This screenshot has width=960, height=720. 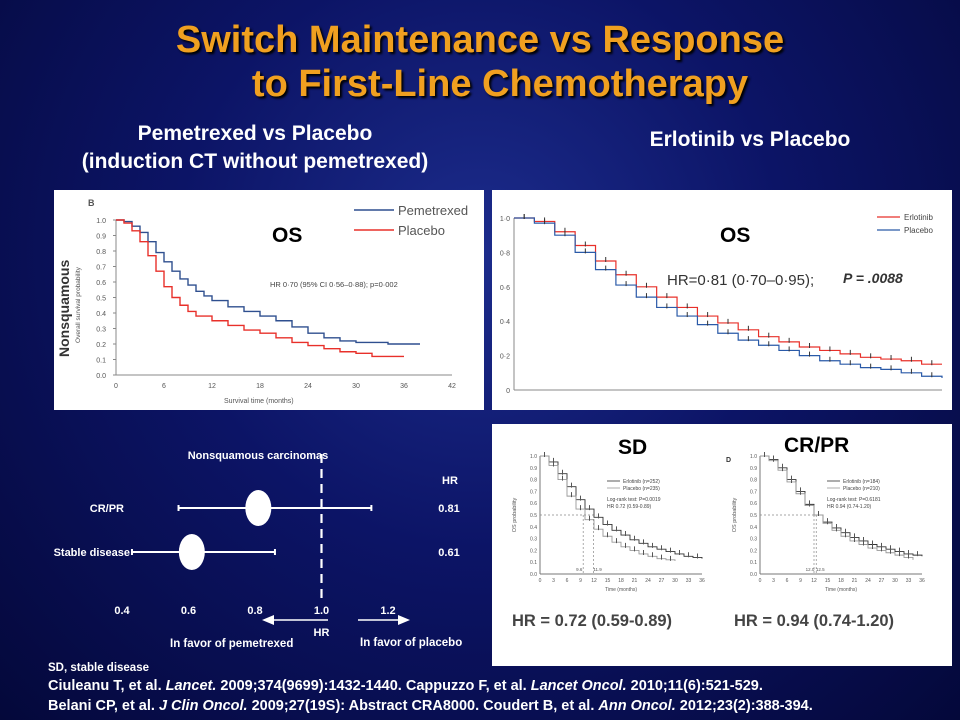 What do you see at coordinates (505, 357) in the screenshot?
I see `y-tick-label: 0·2` at bounding box center [505, 357].